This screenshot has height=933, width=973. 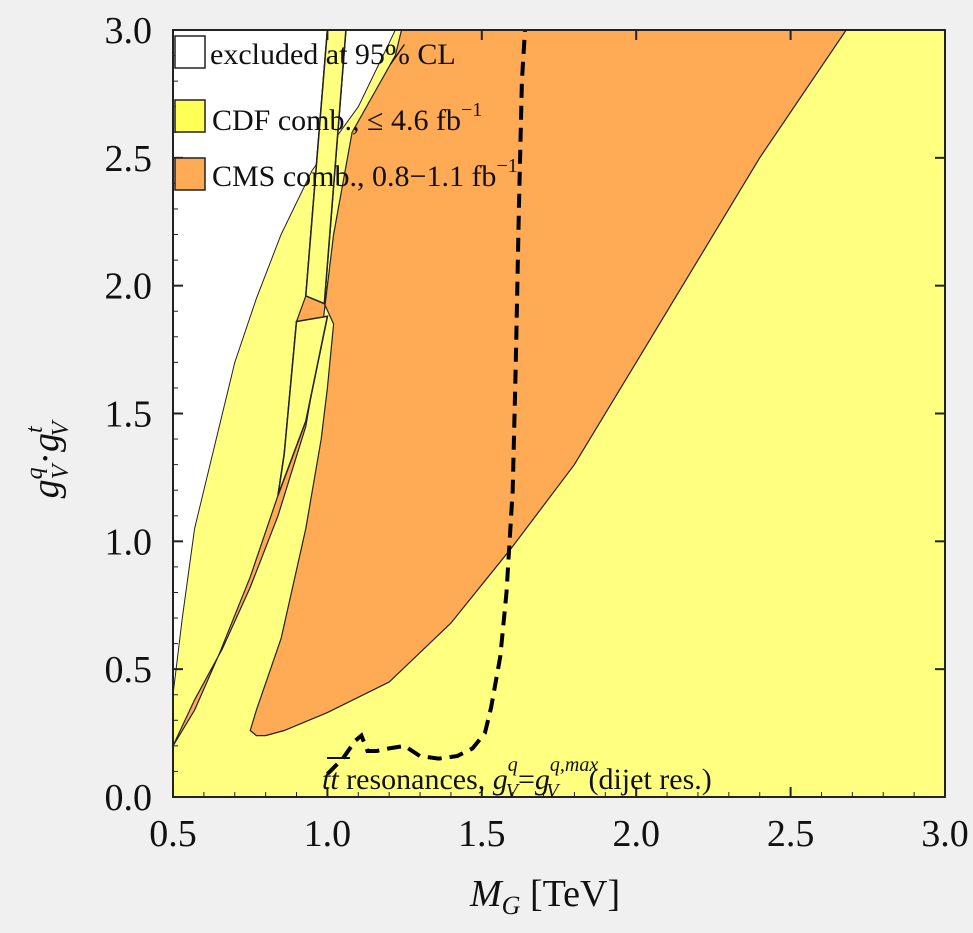 I want to click on x-axis-title: MG [TeV], so click(x=544, y=896).